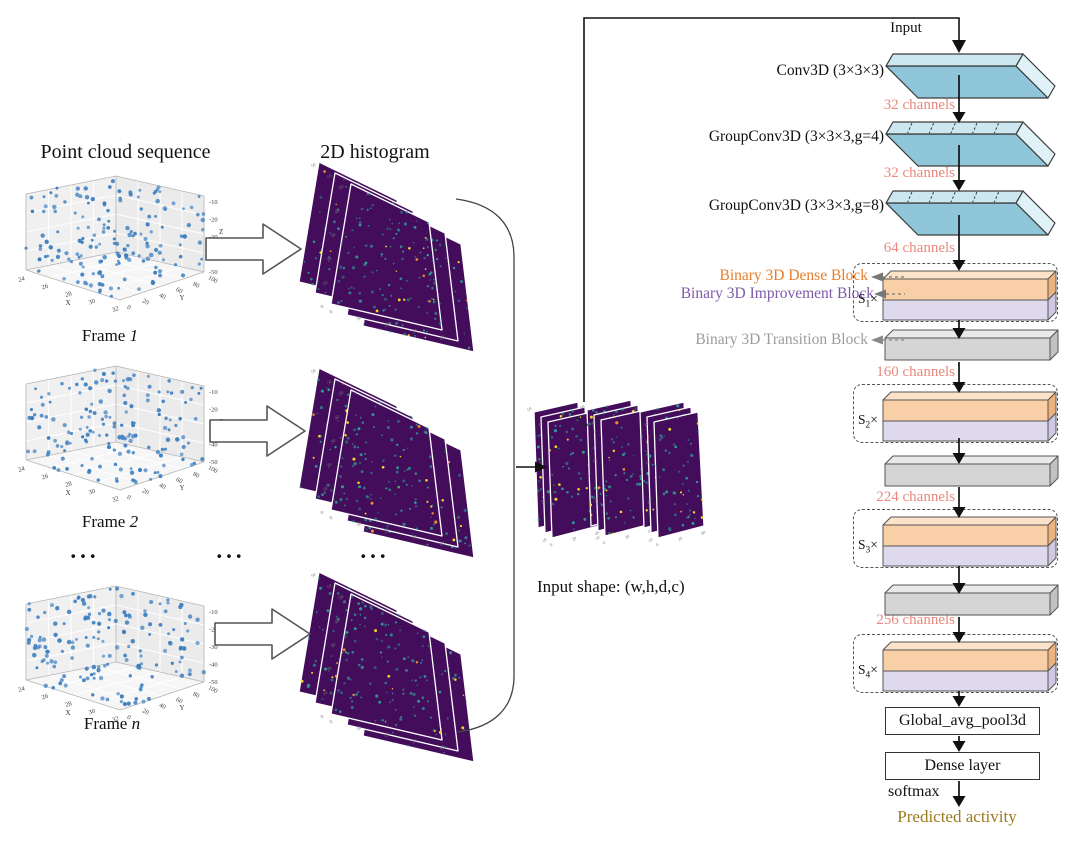 The width and height of the screenshot is (1065, 841). What do you see at coordinates (955, 292) in the screenshot?
I see `stage-1-block: S1×` at bounding box center [955, 292].